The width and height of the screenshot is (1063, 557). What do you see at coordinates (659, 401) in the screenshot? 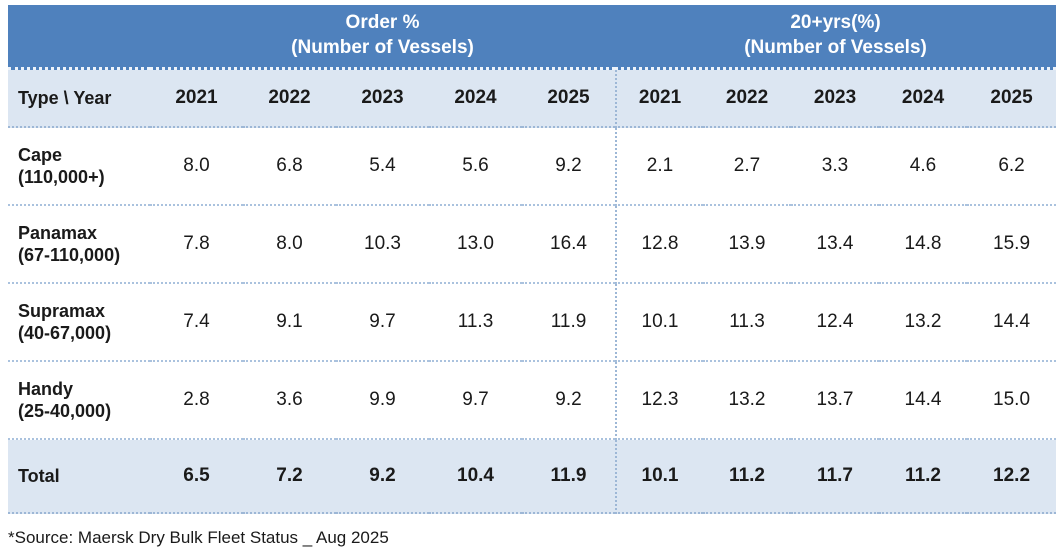
I see `age-value: 12.3` at bounding box center [659, 401].